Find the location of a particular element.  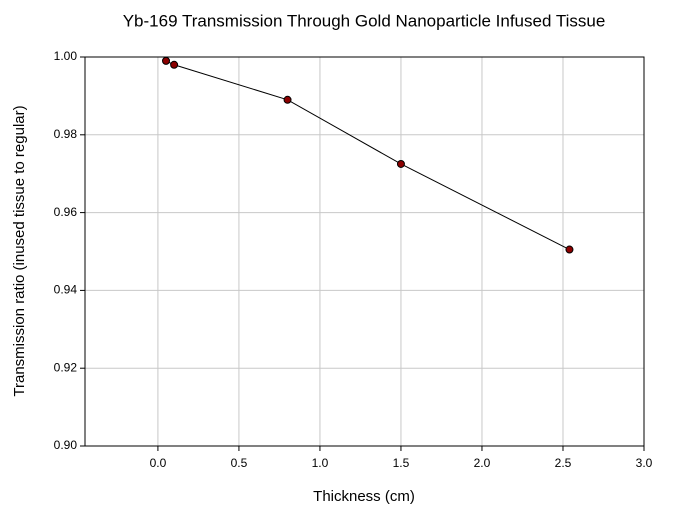

x-tick-label: 0.5 is located at coordinates (239, 463).